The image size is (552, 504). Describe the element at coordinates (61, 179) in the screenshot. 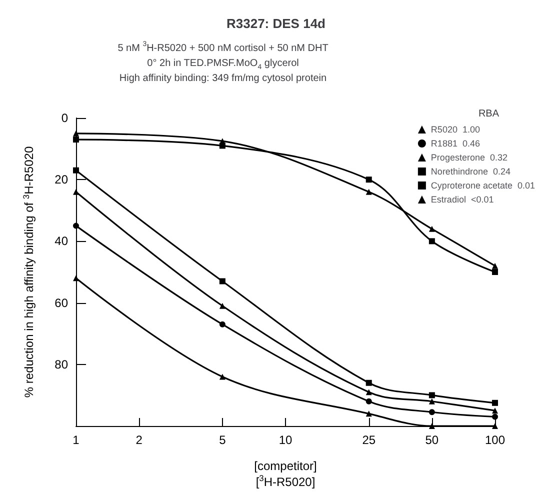

I see `y-tick-label: 20` at that location.